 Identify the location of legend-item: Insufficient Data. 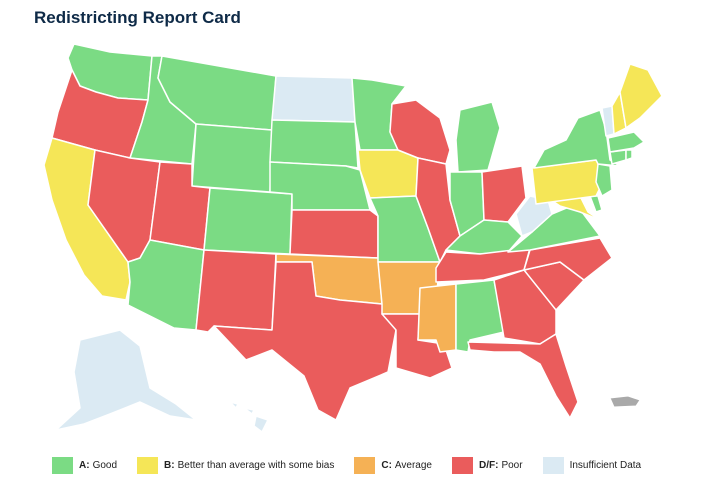
(592, 465).